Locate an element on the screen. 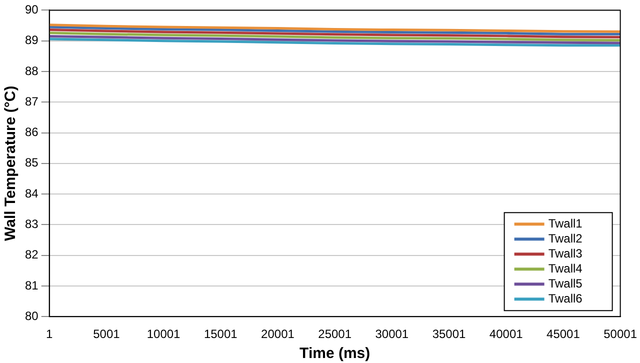 The height and width of the screenshot is (363, 640). y-tick-label: 90 is located at coordinates (31, 9).